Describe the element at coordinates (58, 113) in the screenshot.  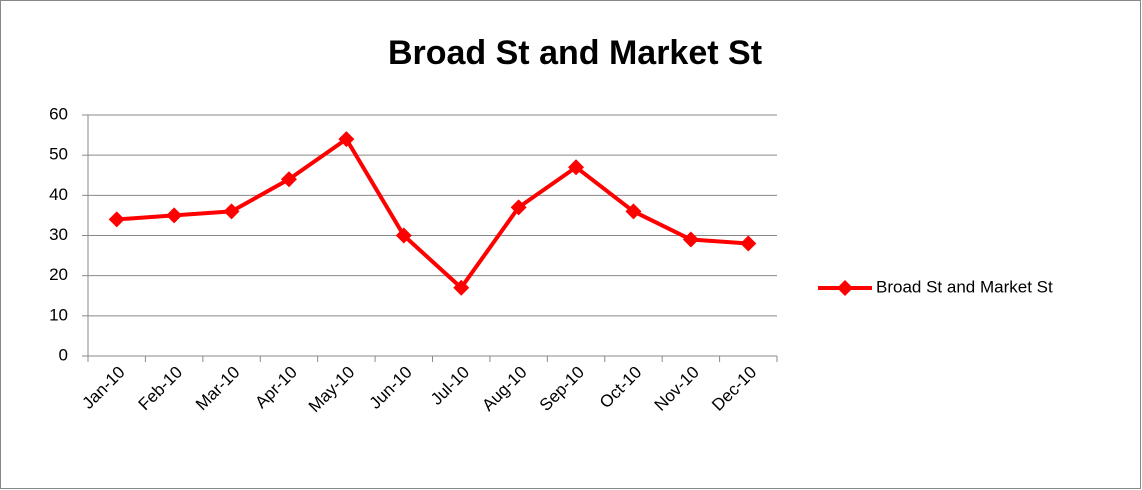
I see `y-tick-label: 60` at that location.